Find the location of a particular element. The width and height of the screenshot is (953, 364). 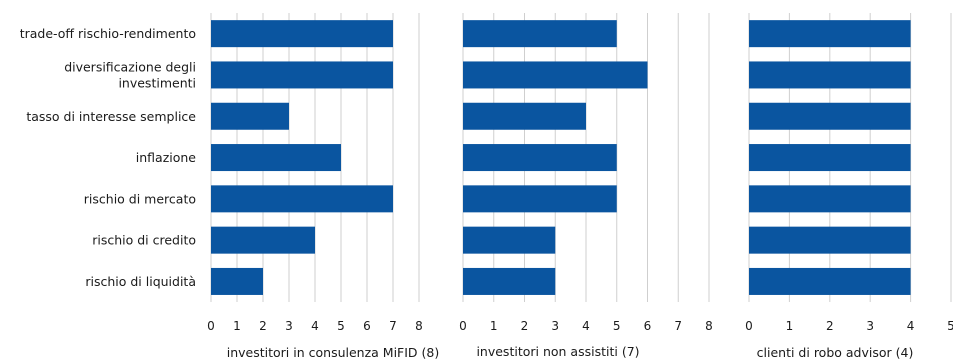

panel-title: investitori in consulenza MiFID (8) is located at coordinates (333, 352).